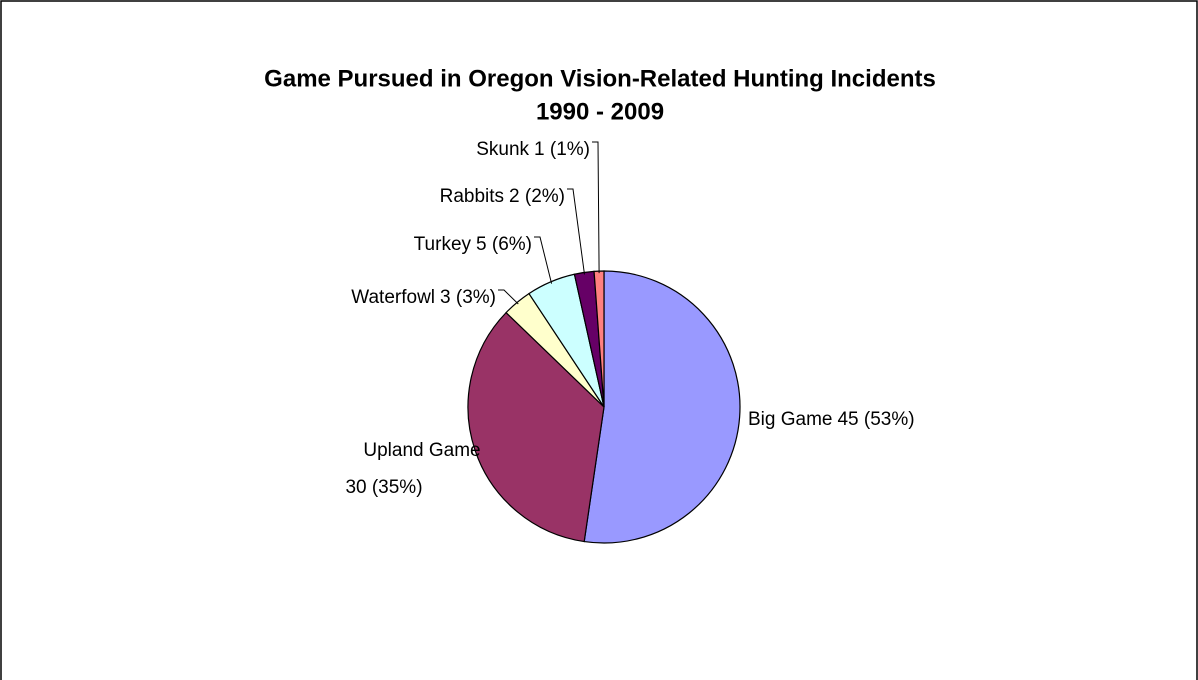 The width and height of the screenshot is (1198, 680). I want to click on chart-title: 1990 - 2009, so click(600, 111).